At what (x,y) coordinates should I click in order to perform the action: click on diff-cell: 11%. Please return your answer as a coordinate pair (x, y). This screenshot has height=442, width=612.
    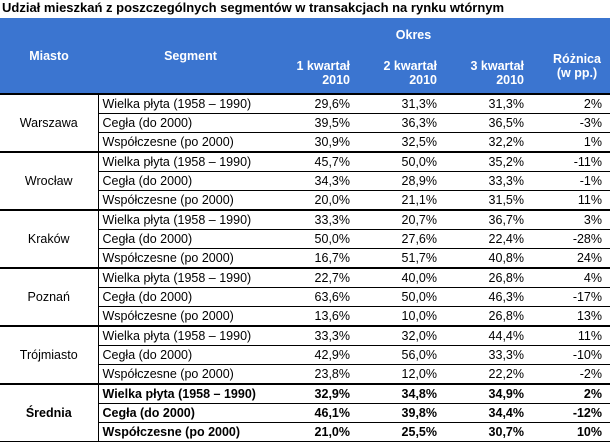
    Looking at the image, I should click on (577, 200).